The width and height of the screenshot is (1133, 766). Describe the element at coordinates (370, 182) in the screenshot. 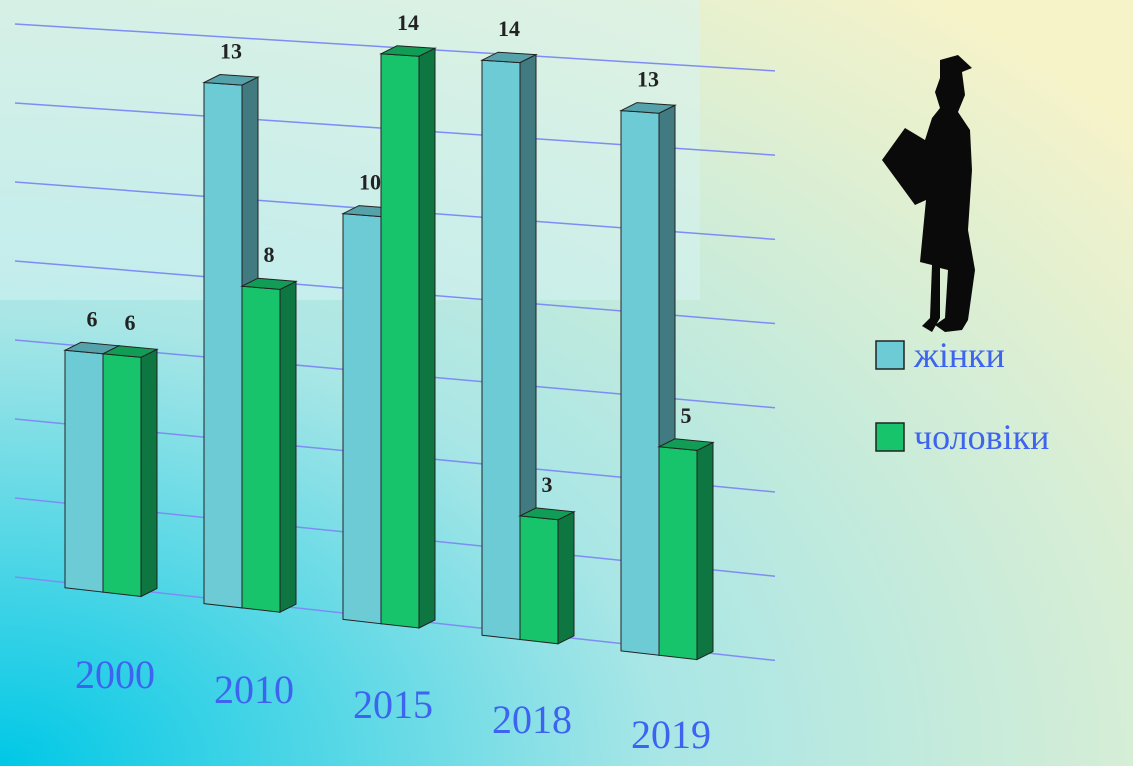

I see `value-label: 10` at that location.